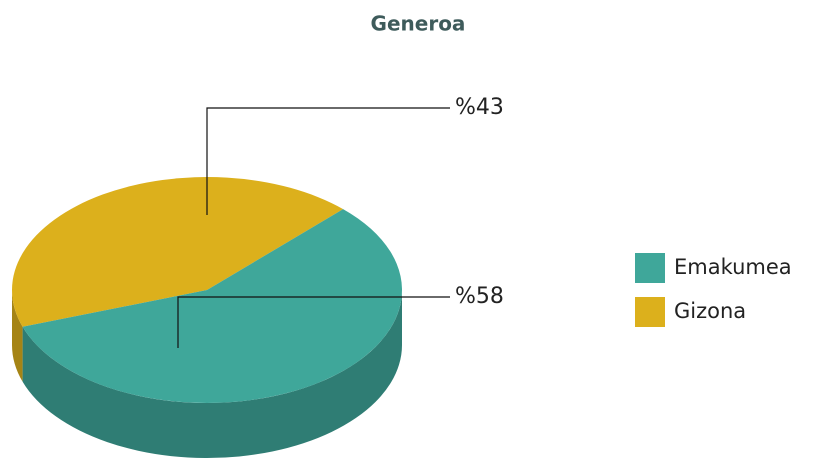 The image size is (827, 459). What do you see at coordinates (177, 251) in the screenshot?
I see `slice` at bounding box center [177, 251].